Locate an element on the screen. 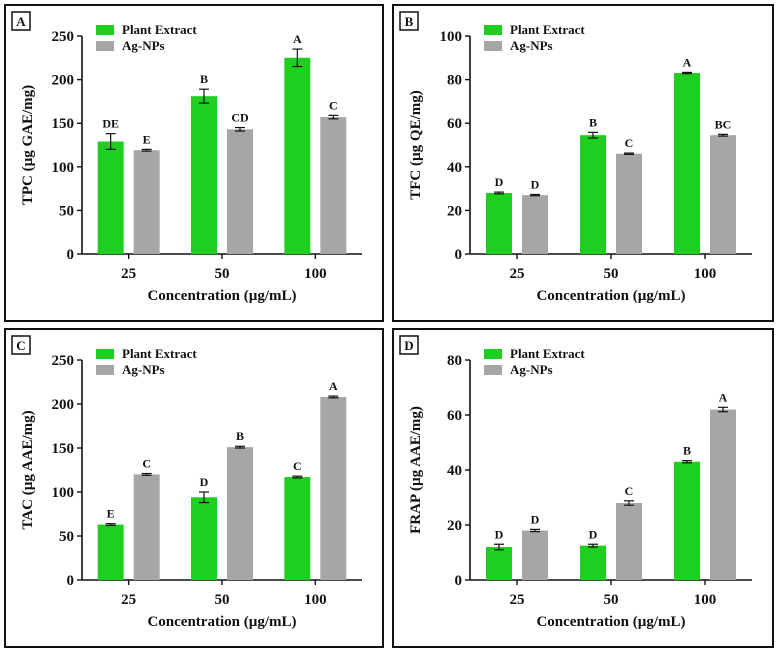 This screenshot has height=652, width=778. y-axis-title: TPC (µg GAE/mg) is located at coordinates (28, 145).